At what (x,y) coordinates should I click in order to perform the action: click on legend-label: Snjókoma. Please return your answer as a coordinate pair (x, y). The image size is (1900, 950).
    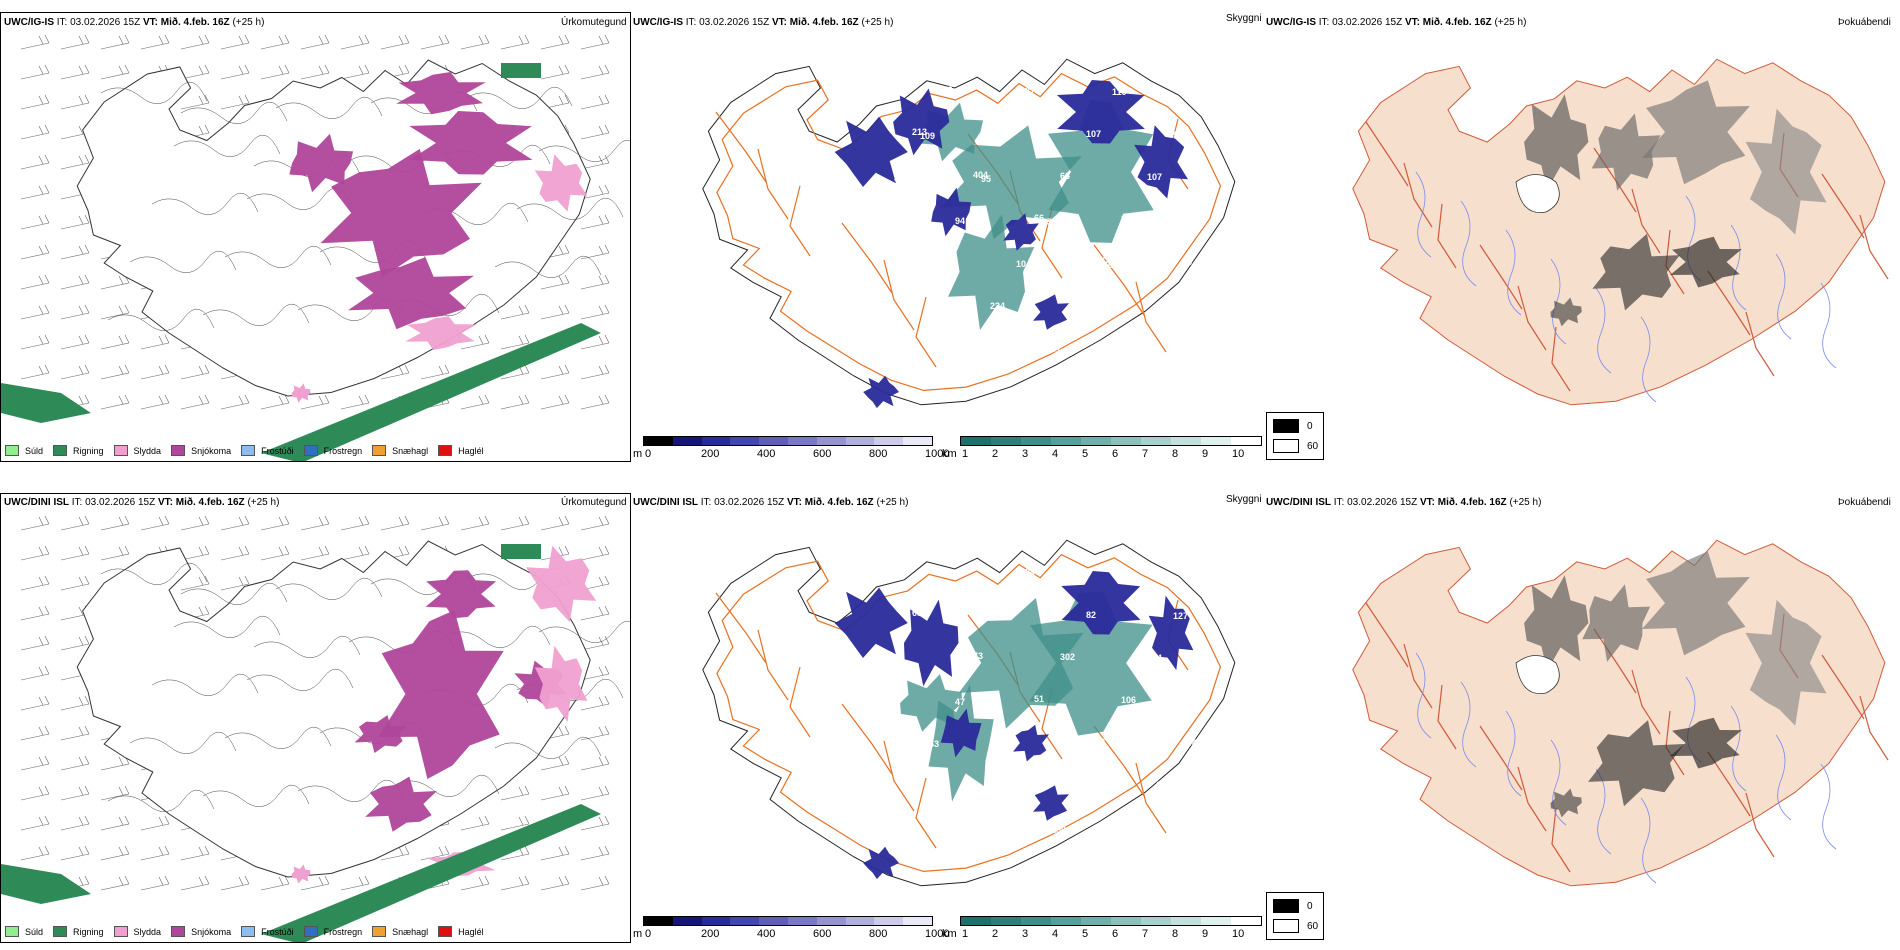
    Looking at the image, I should click on (211, 450).